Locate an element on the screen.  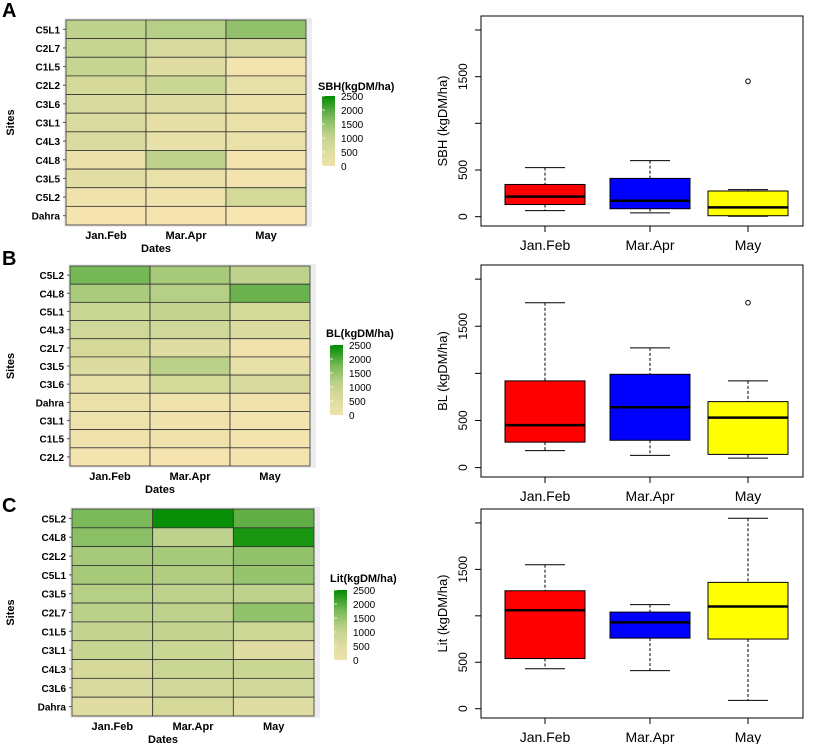
legend-tick-label: 1000 is located at coordinates (352, 139).